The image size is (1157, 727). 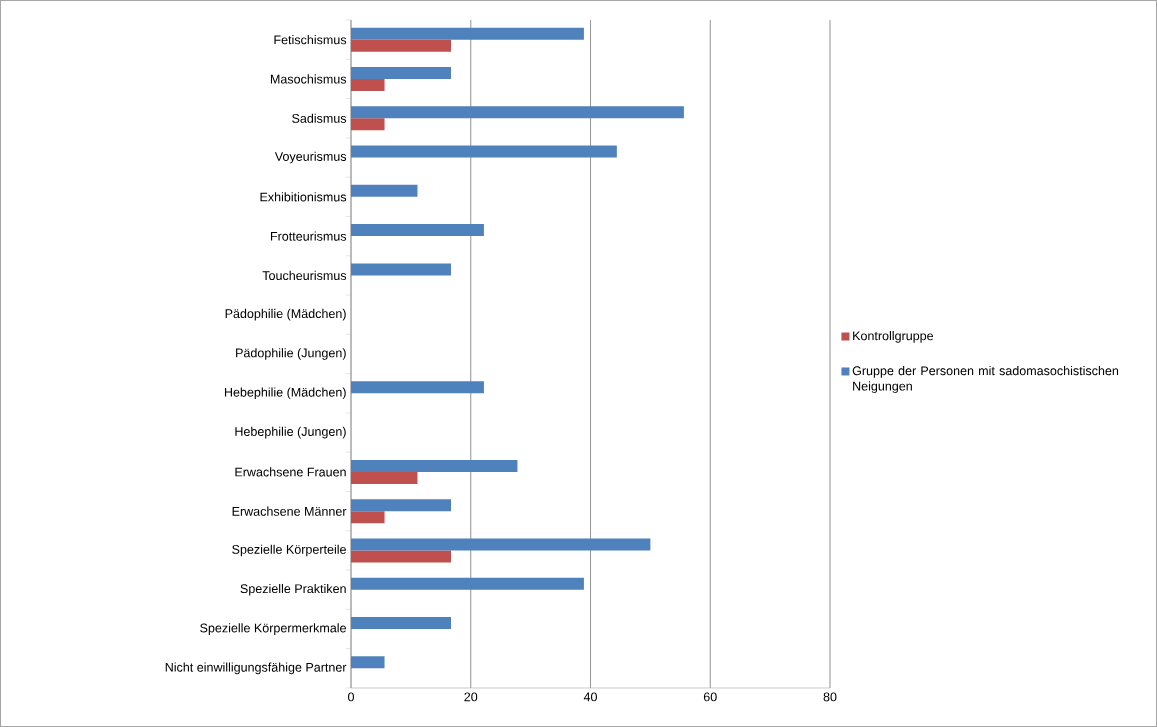 What do you see at coordinates (304, 275) in the screenshot?
I see `y-tick-label: Toucheurismus` at bounding box center [304, 275].